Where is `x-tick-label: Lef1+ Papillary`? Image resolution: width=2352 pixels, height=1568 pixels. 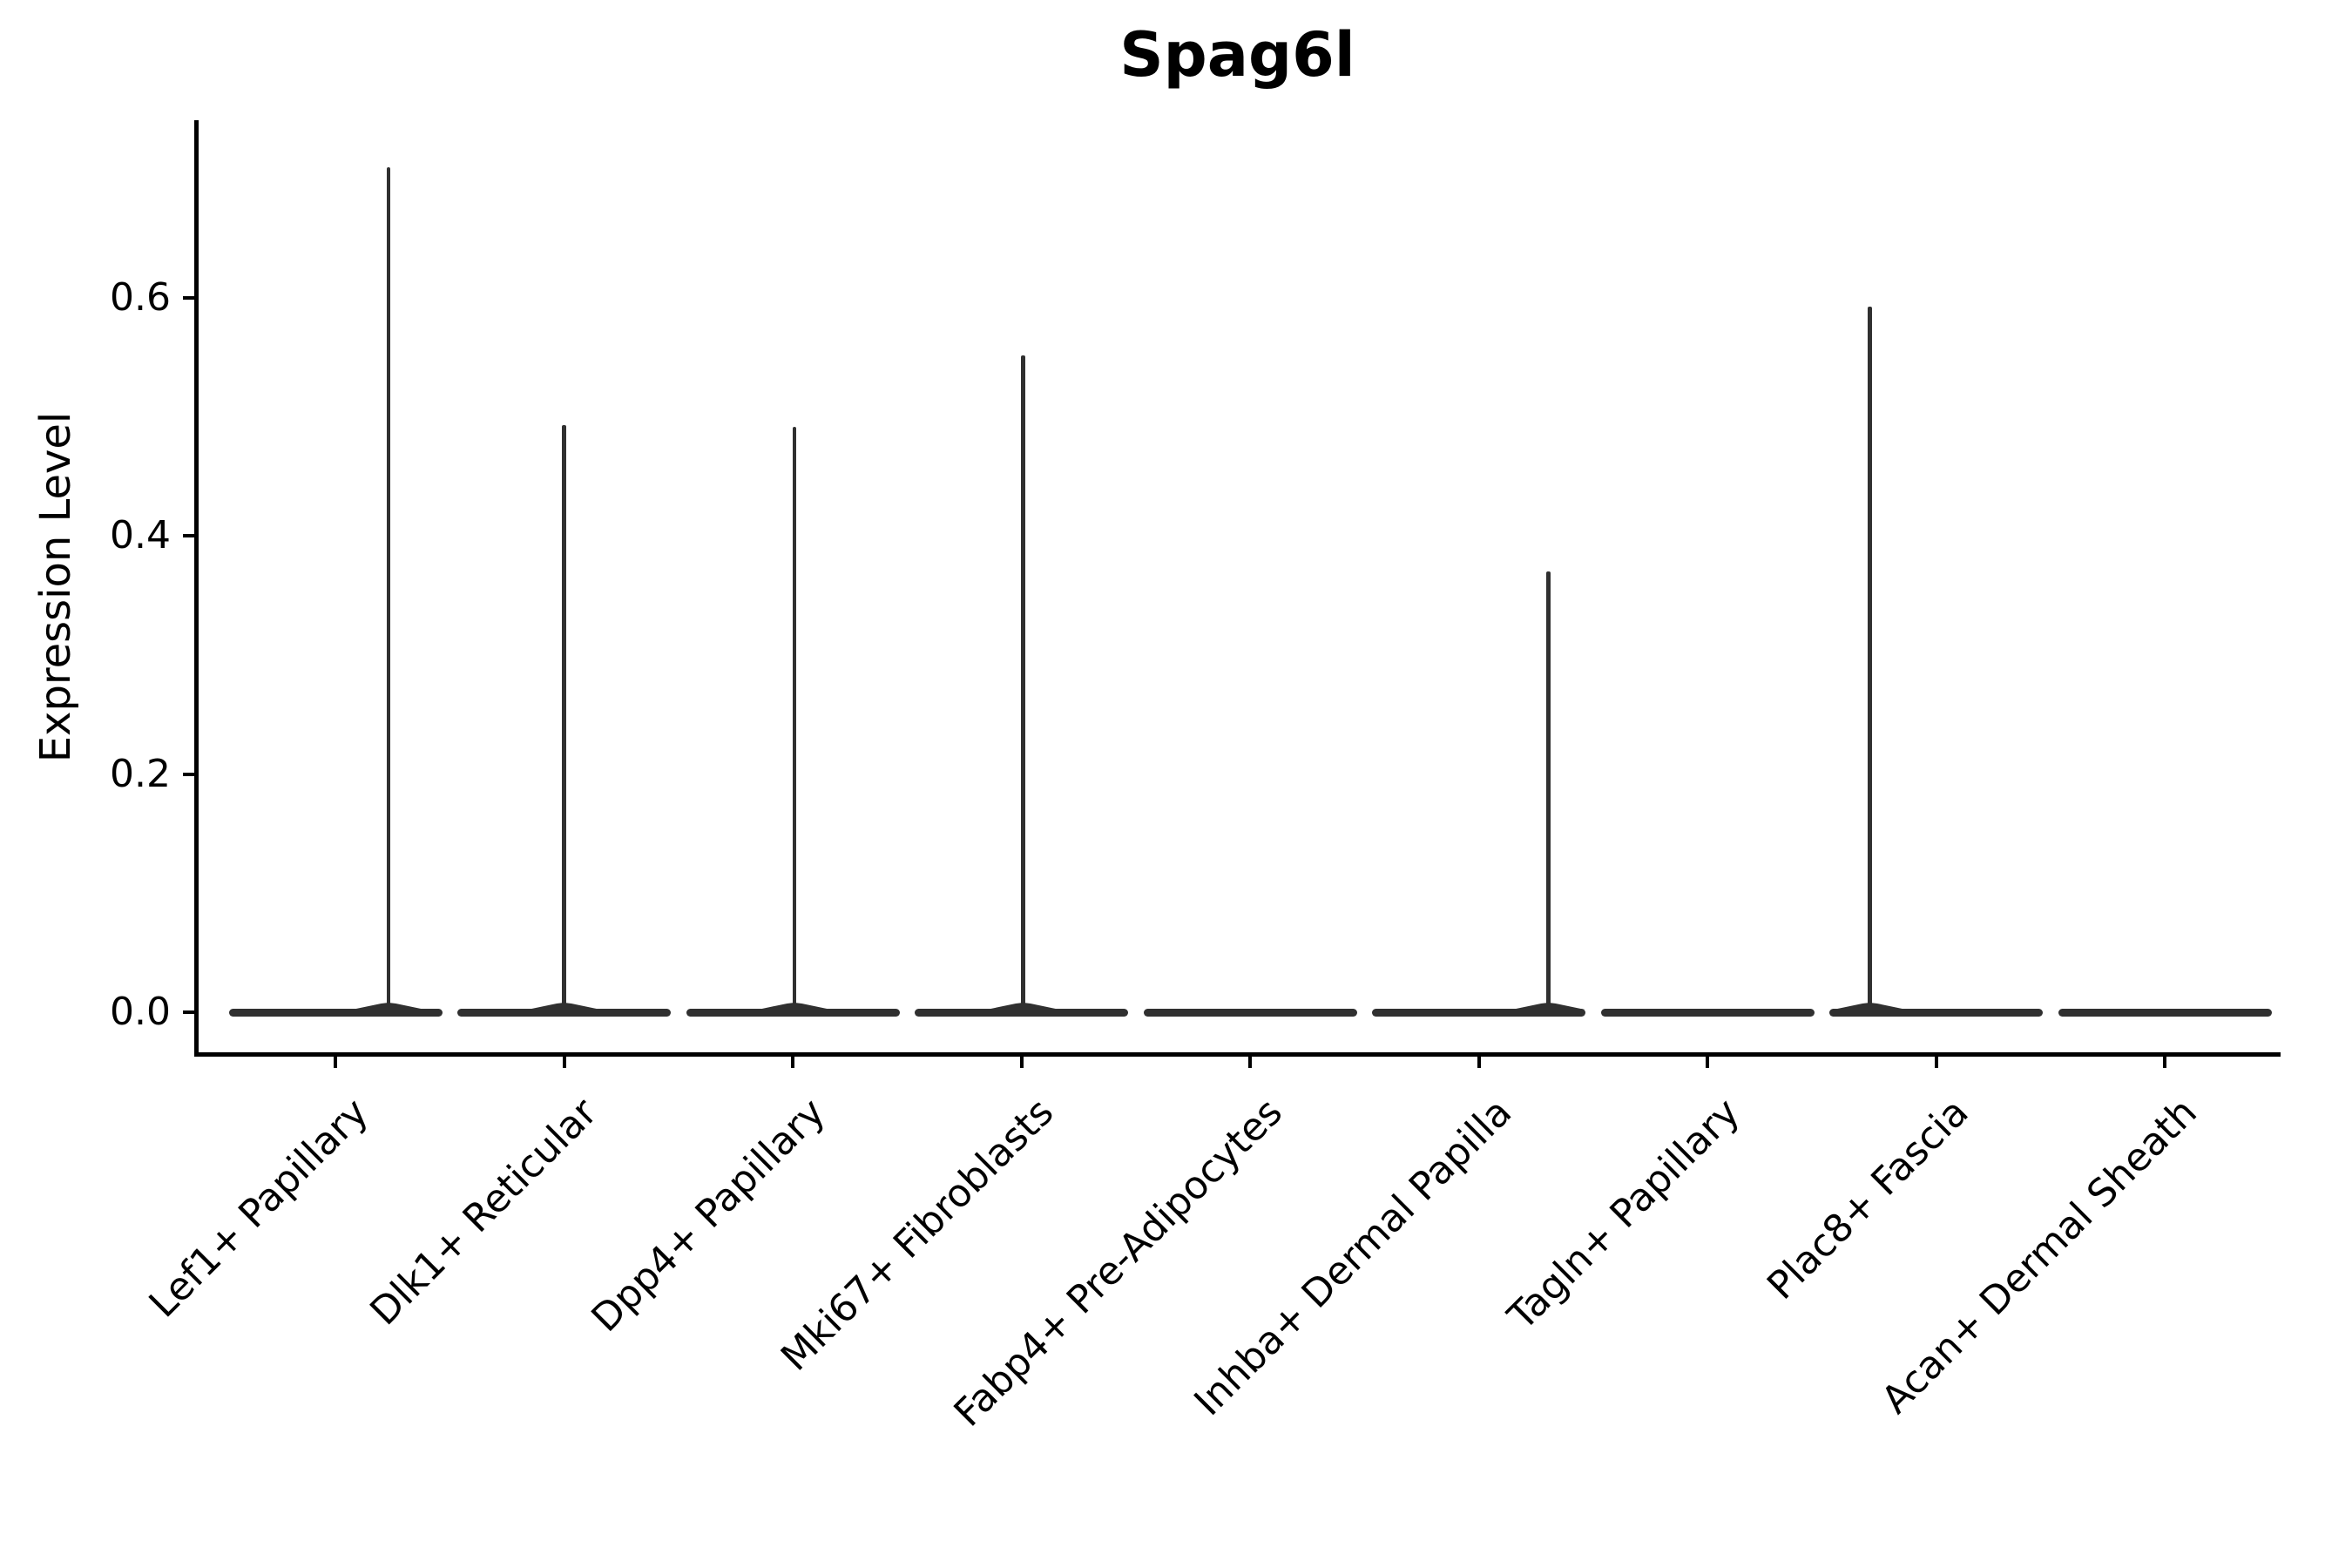 x-tick-label: Lef1+ Papillary is located at coordinates (258, 1208).